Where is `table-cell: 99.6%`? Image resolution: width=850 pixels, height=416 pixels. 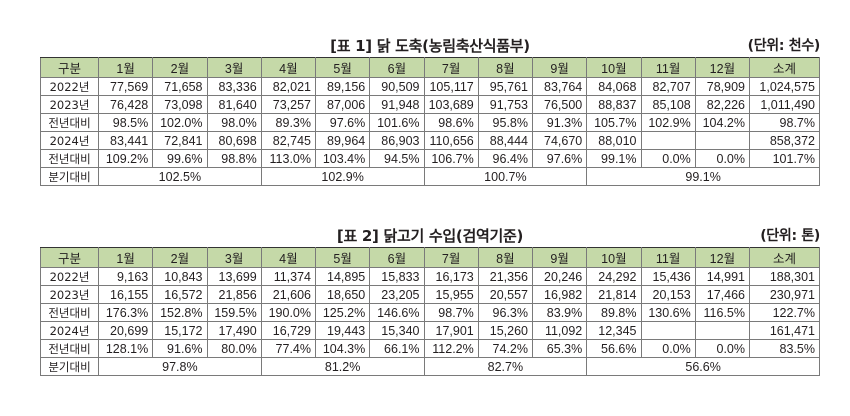
table-cell: 99.6% is located at coordinates (180, 158).